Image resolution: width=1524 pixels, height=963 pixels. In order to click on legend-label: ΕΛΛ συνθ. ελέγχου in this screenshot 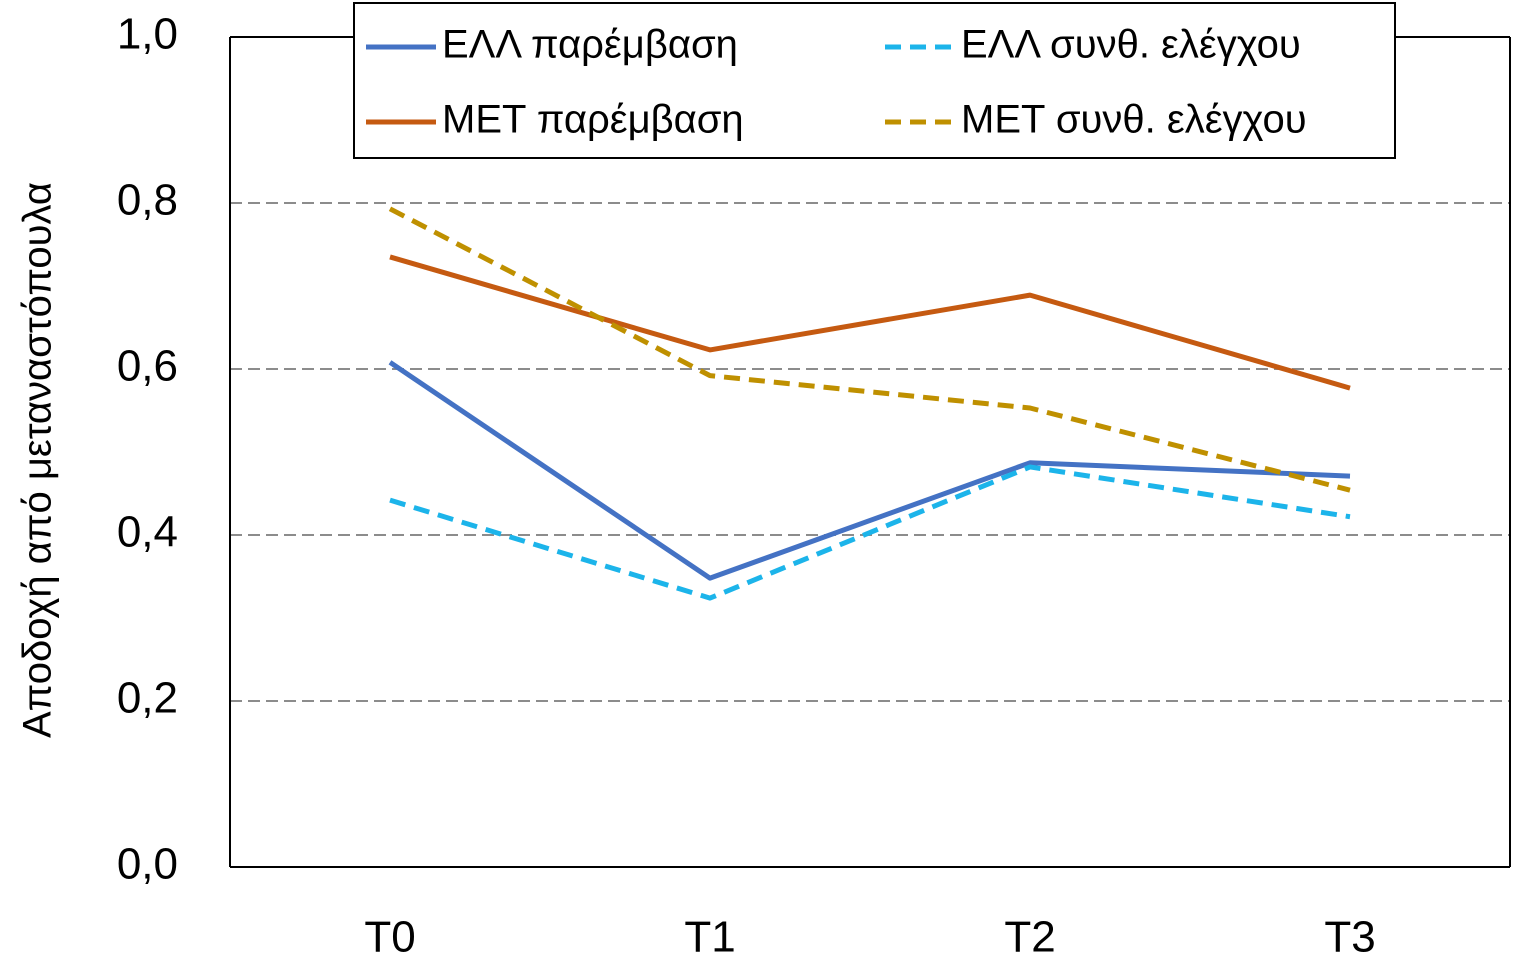, I will do `click(1131, 45)`.